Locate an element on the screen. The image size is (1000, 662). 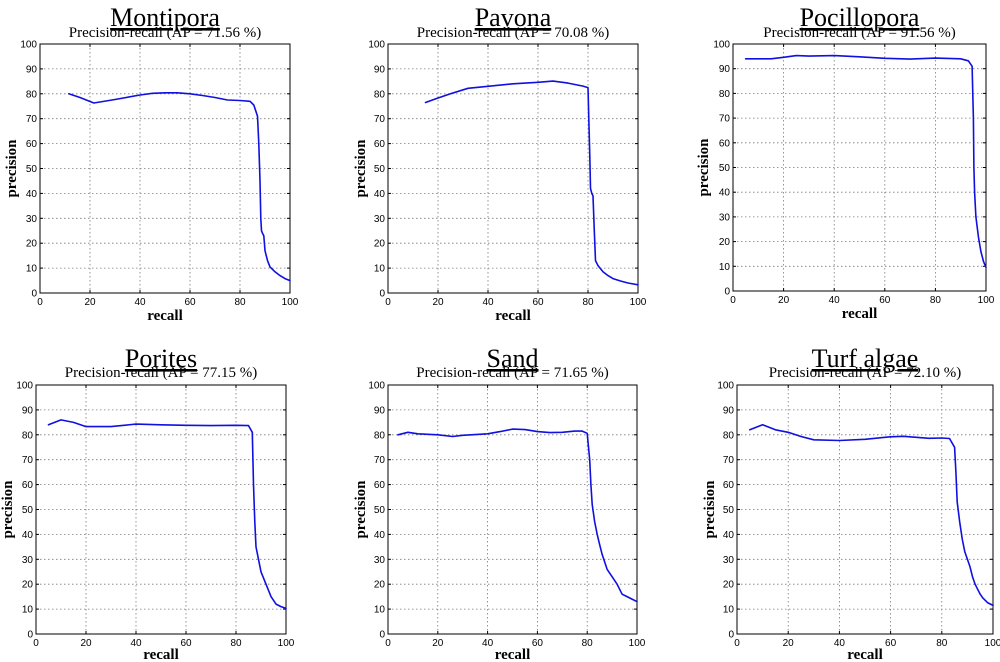
panel-title: Porites is located at coordinates (161, 358).